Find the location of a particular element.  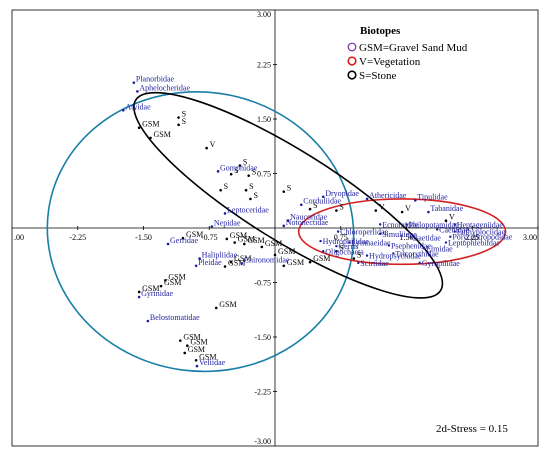

y-tick-label: 2.25 is located at coordinates (264, 65).